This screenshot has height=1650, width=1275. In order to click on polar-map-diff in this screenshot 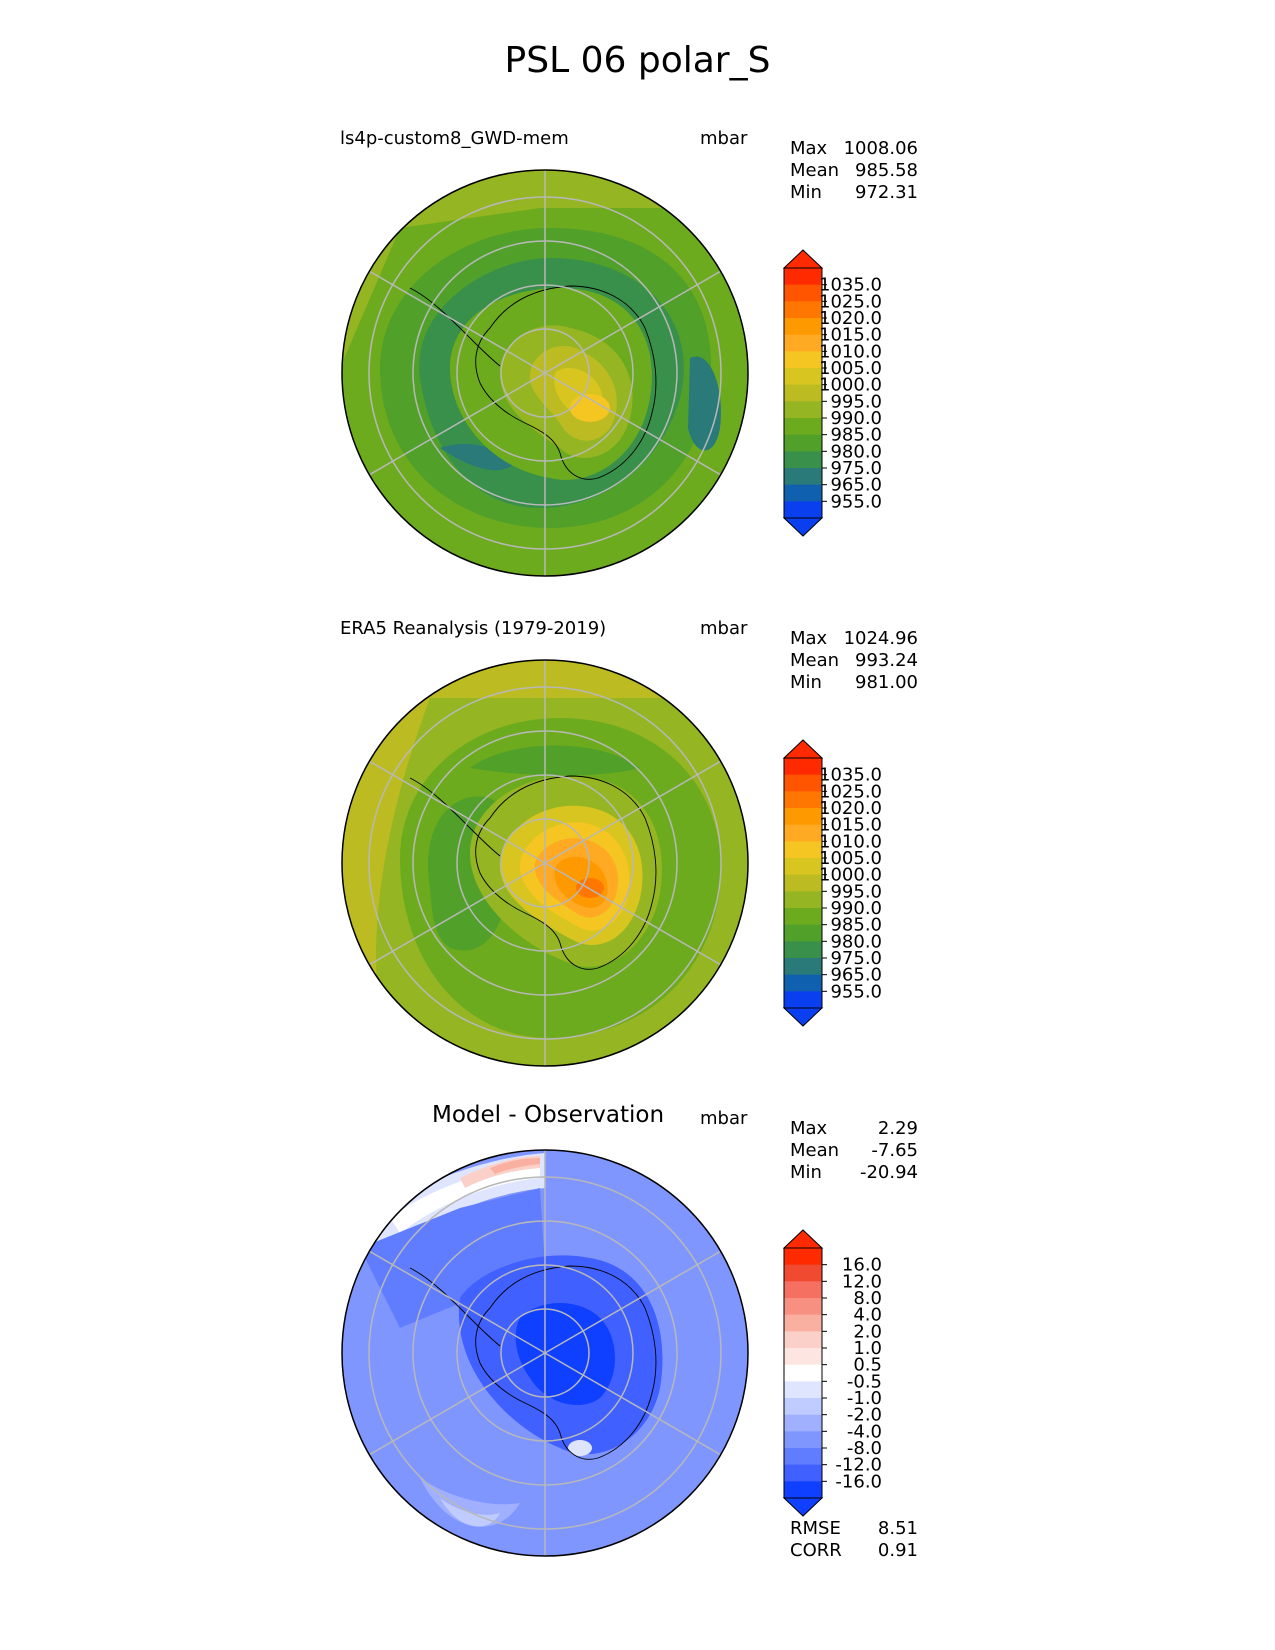, I will do `click(545, 1353)`.